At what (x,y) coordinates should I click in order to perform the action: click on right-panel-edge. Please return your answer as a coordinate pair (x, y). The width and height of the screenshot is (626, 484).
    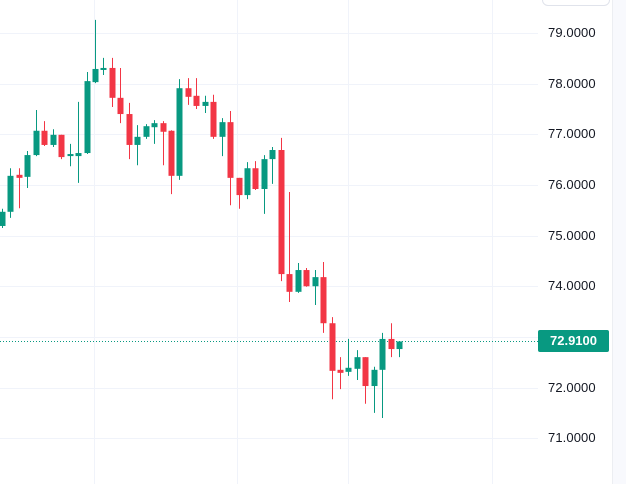
    Looking at the image, I should click on (619, 242).